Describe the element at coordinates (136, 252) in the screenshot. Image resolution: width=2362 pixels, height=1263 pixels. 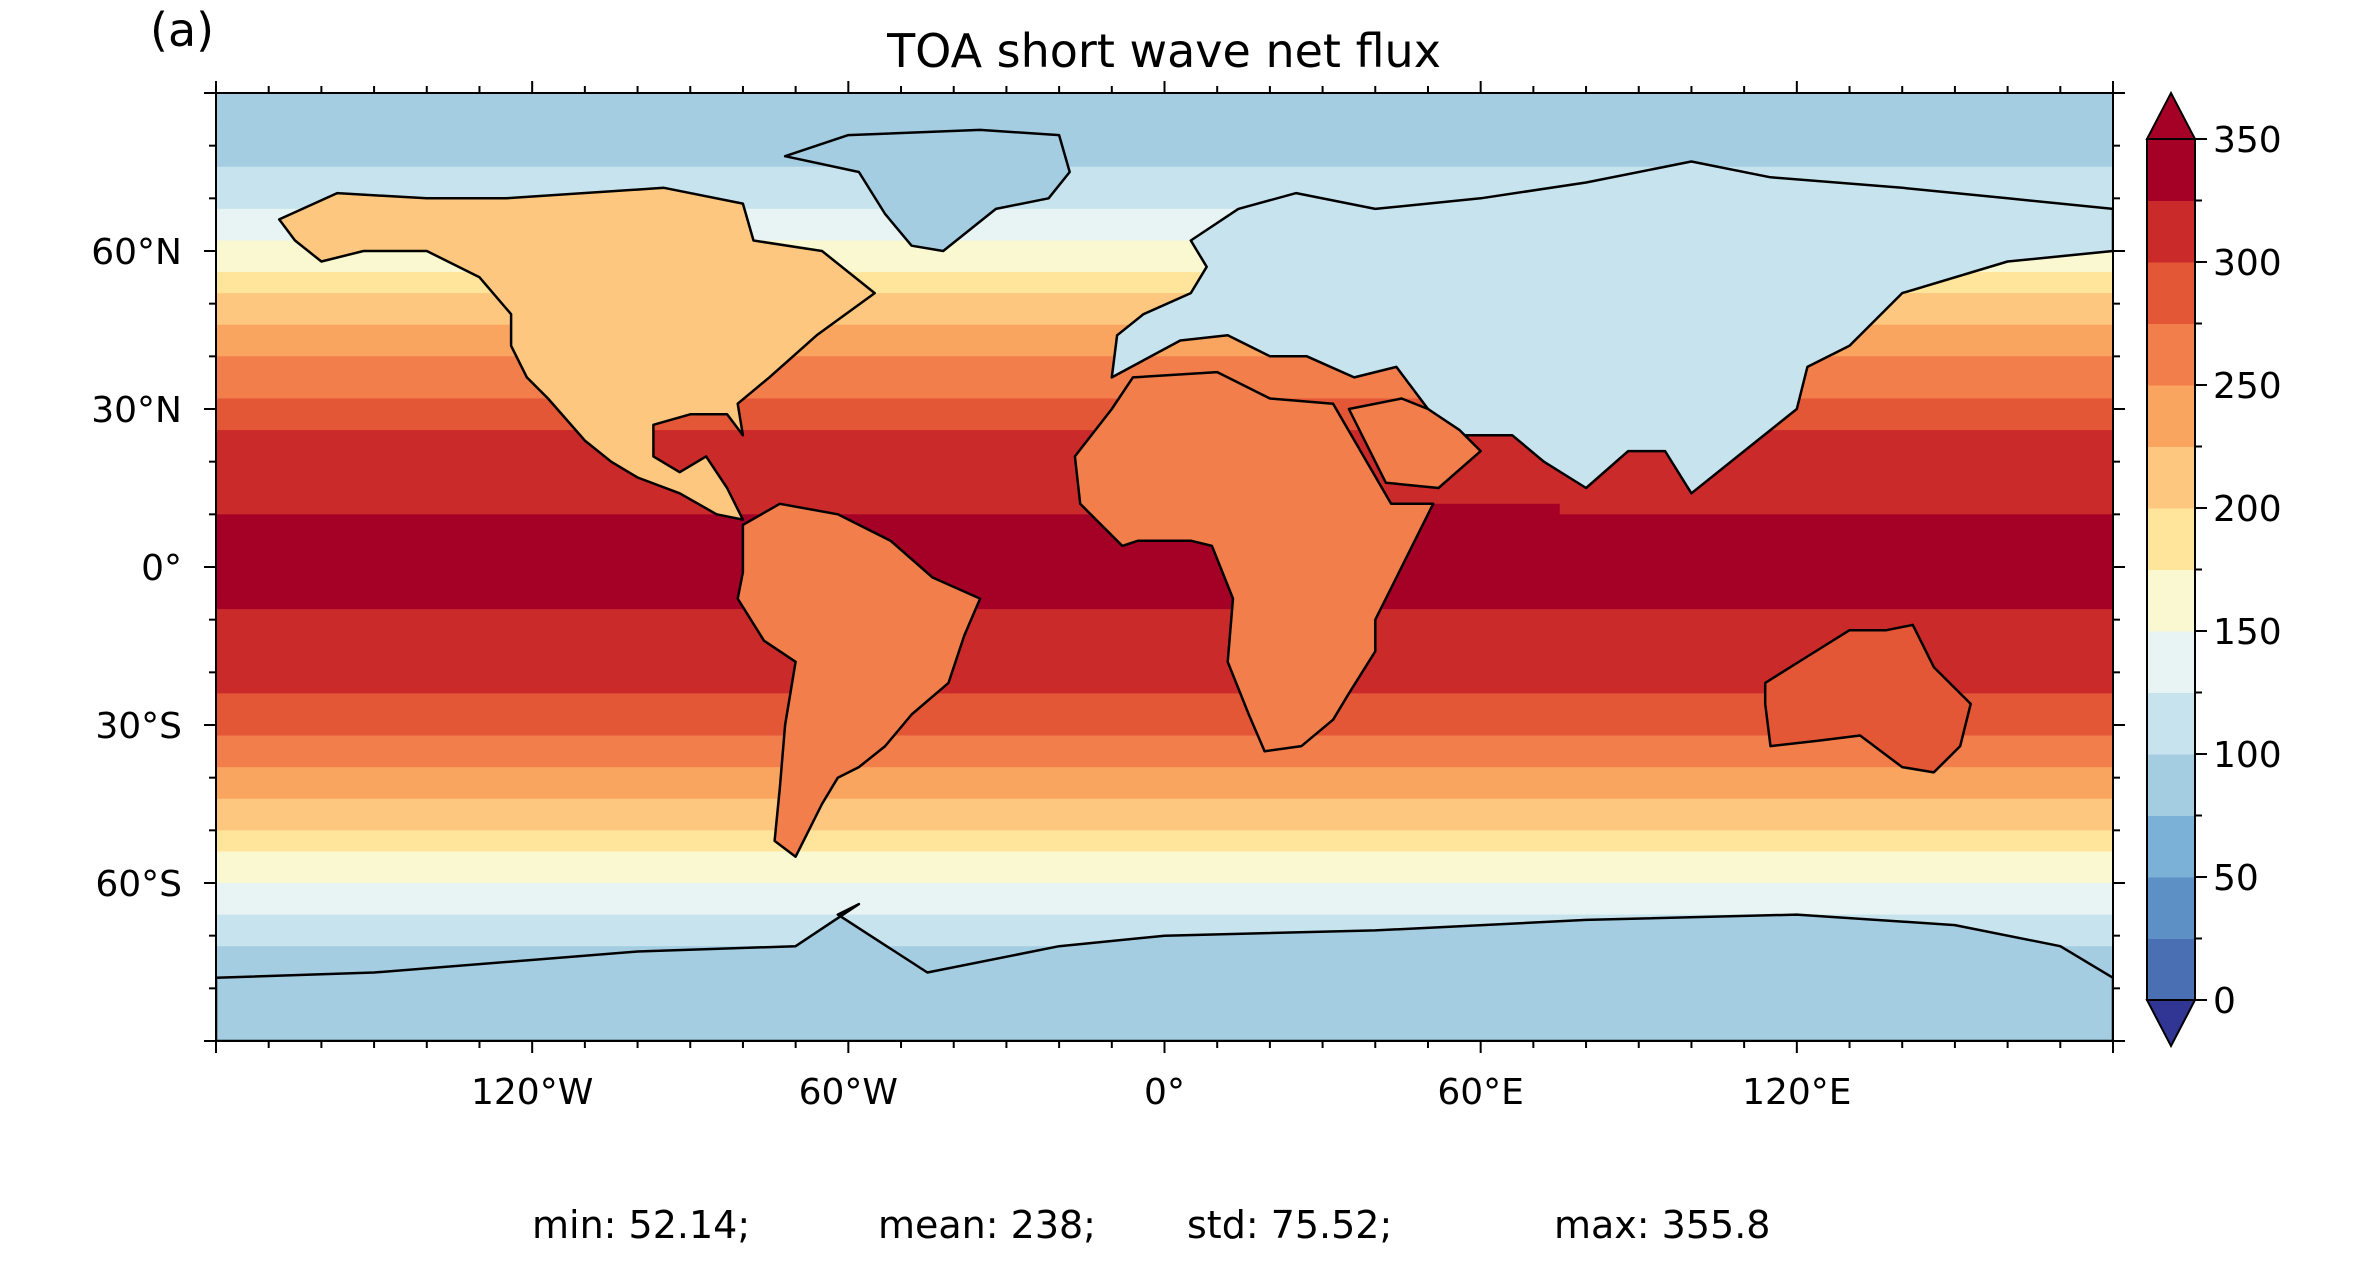
I see `y-tick-label: 60°N` at that location.